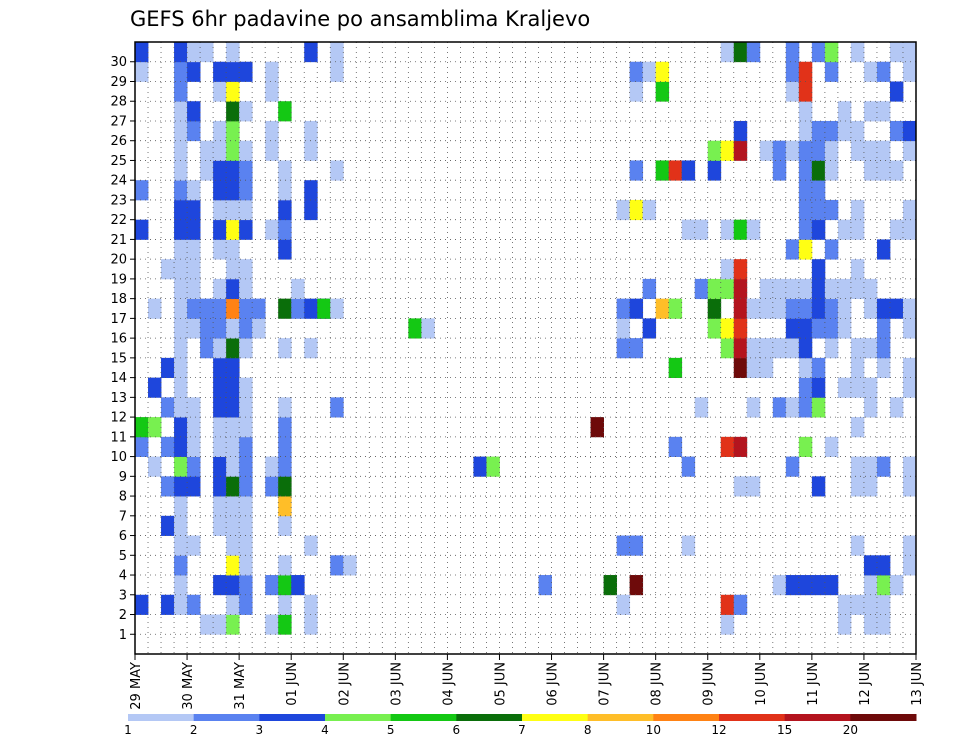 This screenshot has width=960, height=742. I want to click on y-tick-label: 15, so click(118, 358).